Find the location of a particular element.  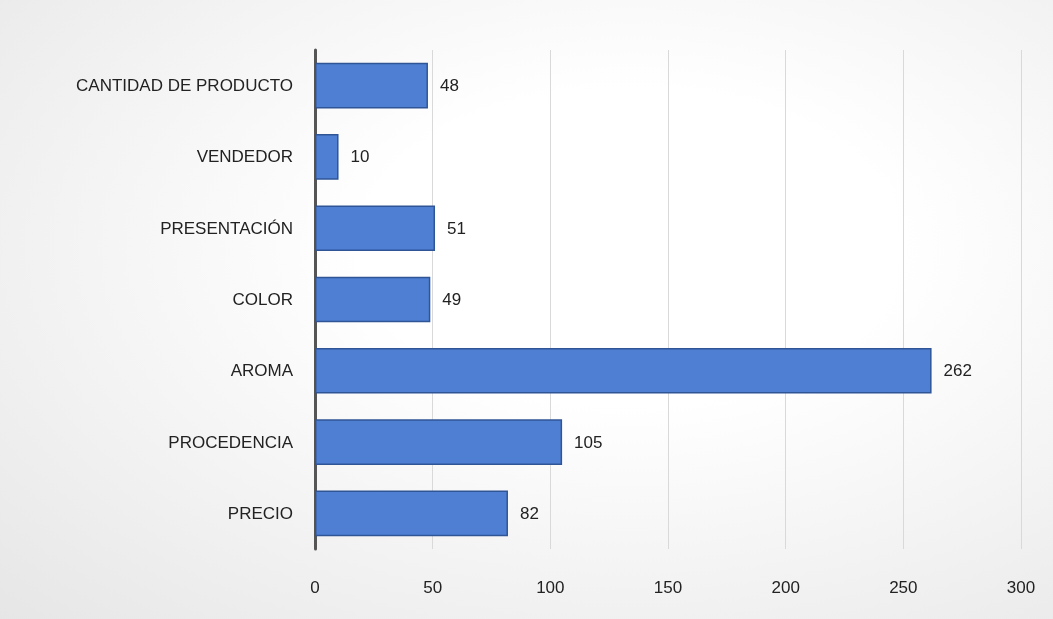

data-label: 262 is located at coordinates (957, 371).